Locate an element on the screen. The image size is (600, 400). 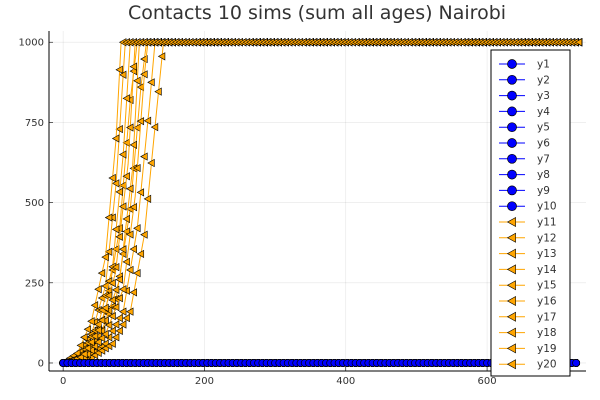
legend-item-y13: y13 is located at coordinates (528, 254).